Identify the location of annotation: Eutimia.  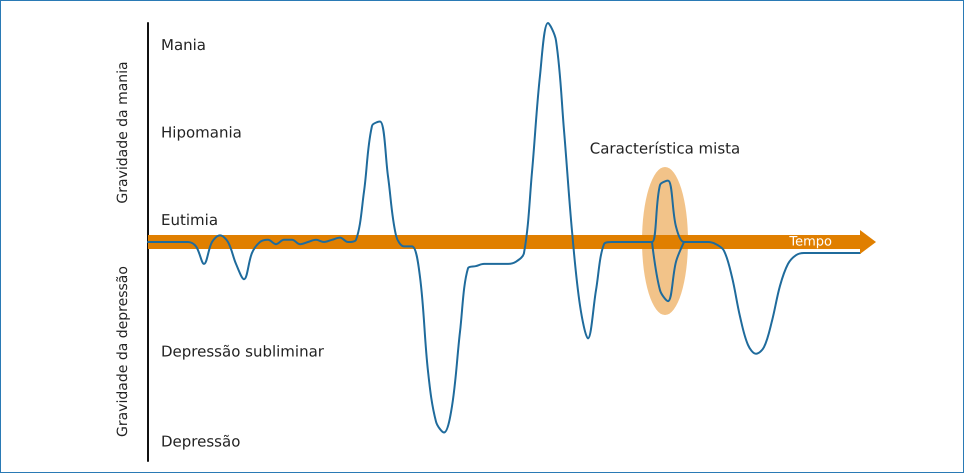
(189, 220).